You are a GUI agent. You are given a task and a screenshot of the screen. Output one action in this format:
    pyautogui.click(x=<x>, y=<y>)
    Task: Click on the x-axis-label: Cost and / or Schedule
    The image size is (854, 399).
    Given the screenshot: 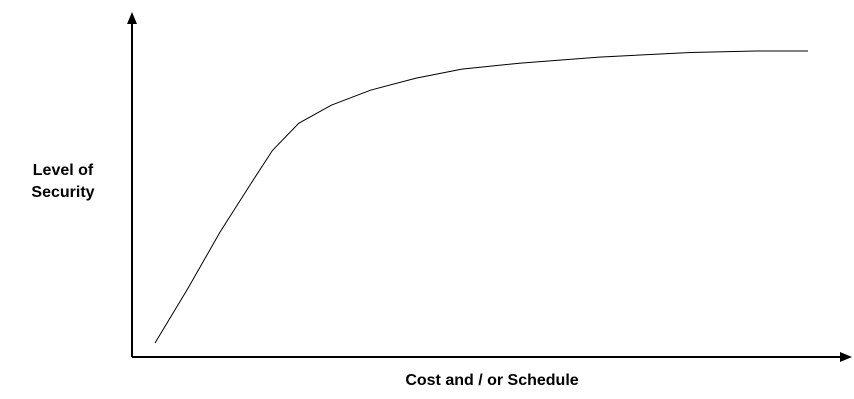 What is the action you would take?
    pyautogui.click(x=492, y=380)
    